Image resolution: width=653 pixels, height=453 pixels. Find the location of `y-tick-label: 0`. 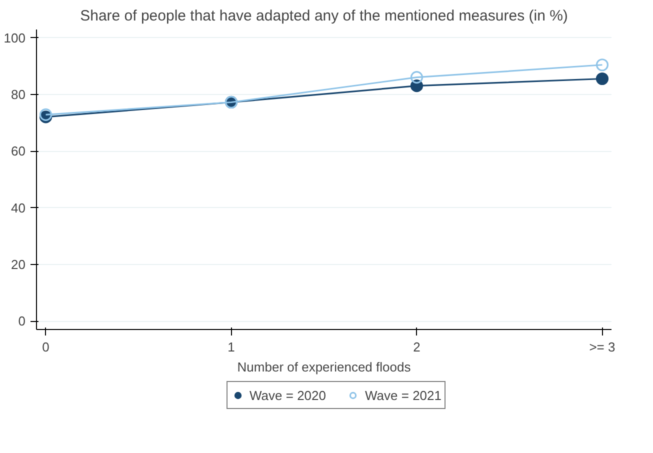

y-tick-label: 0 is located at coordinates (22, 321).